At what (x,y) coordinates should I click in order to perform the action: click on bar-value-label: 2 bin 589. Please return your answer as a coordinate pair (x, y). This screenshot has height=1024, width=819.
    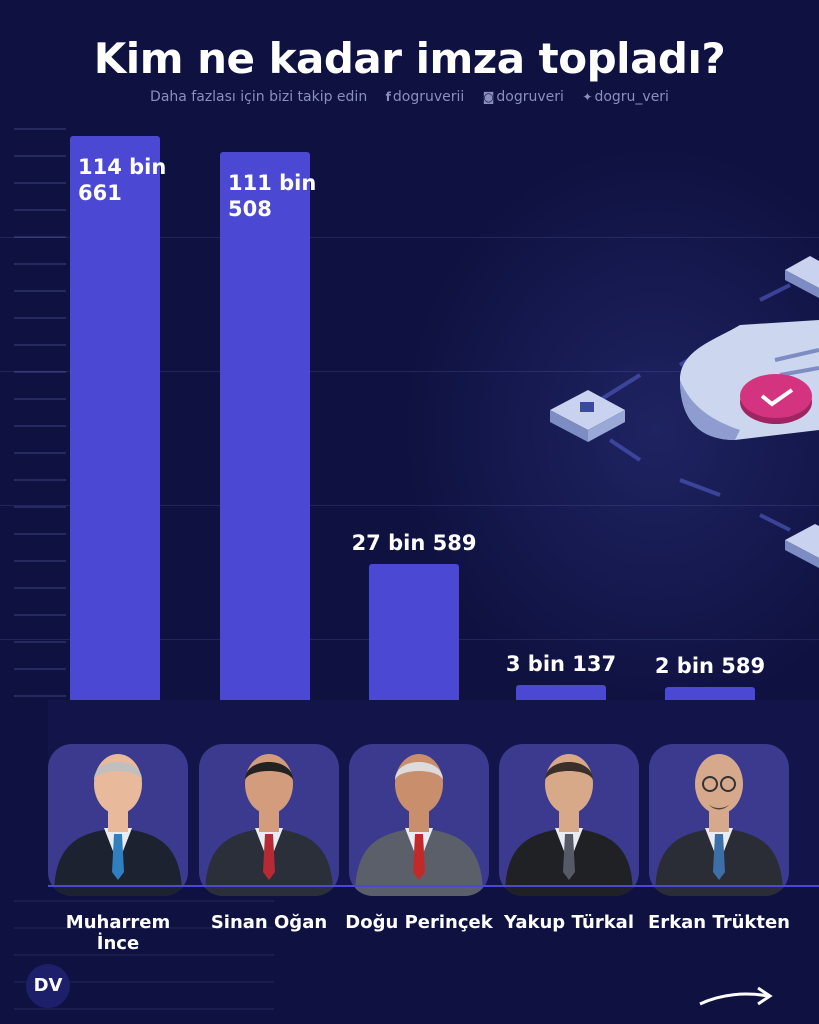
    Looking at the image, I should click on (710, 666).